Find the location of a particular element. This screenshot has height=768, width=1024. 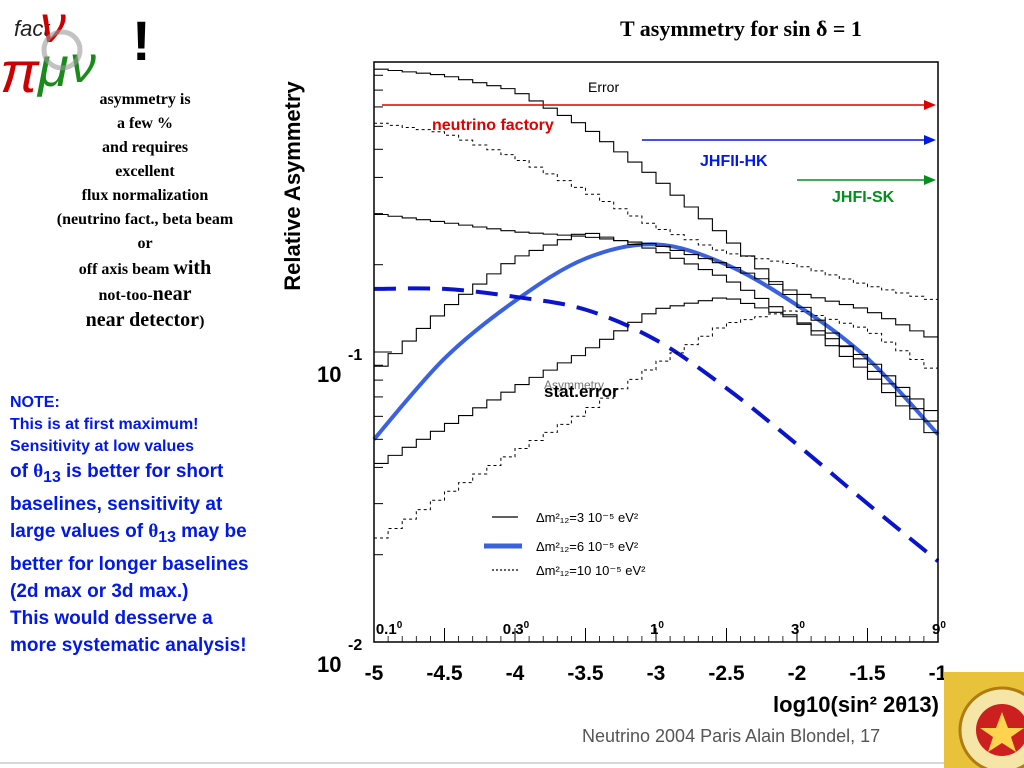

note-part: is better for short is located at coordinates (142, 471).